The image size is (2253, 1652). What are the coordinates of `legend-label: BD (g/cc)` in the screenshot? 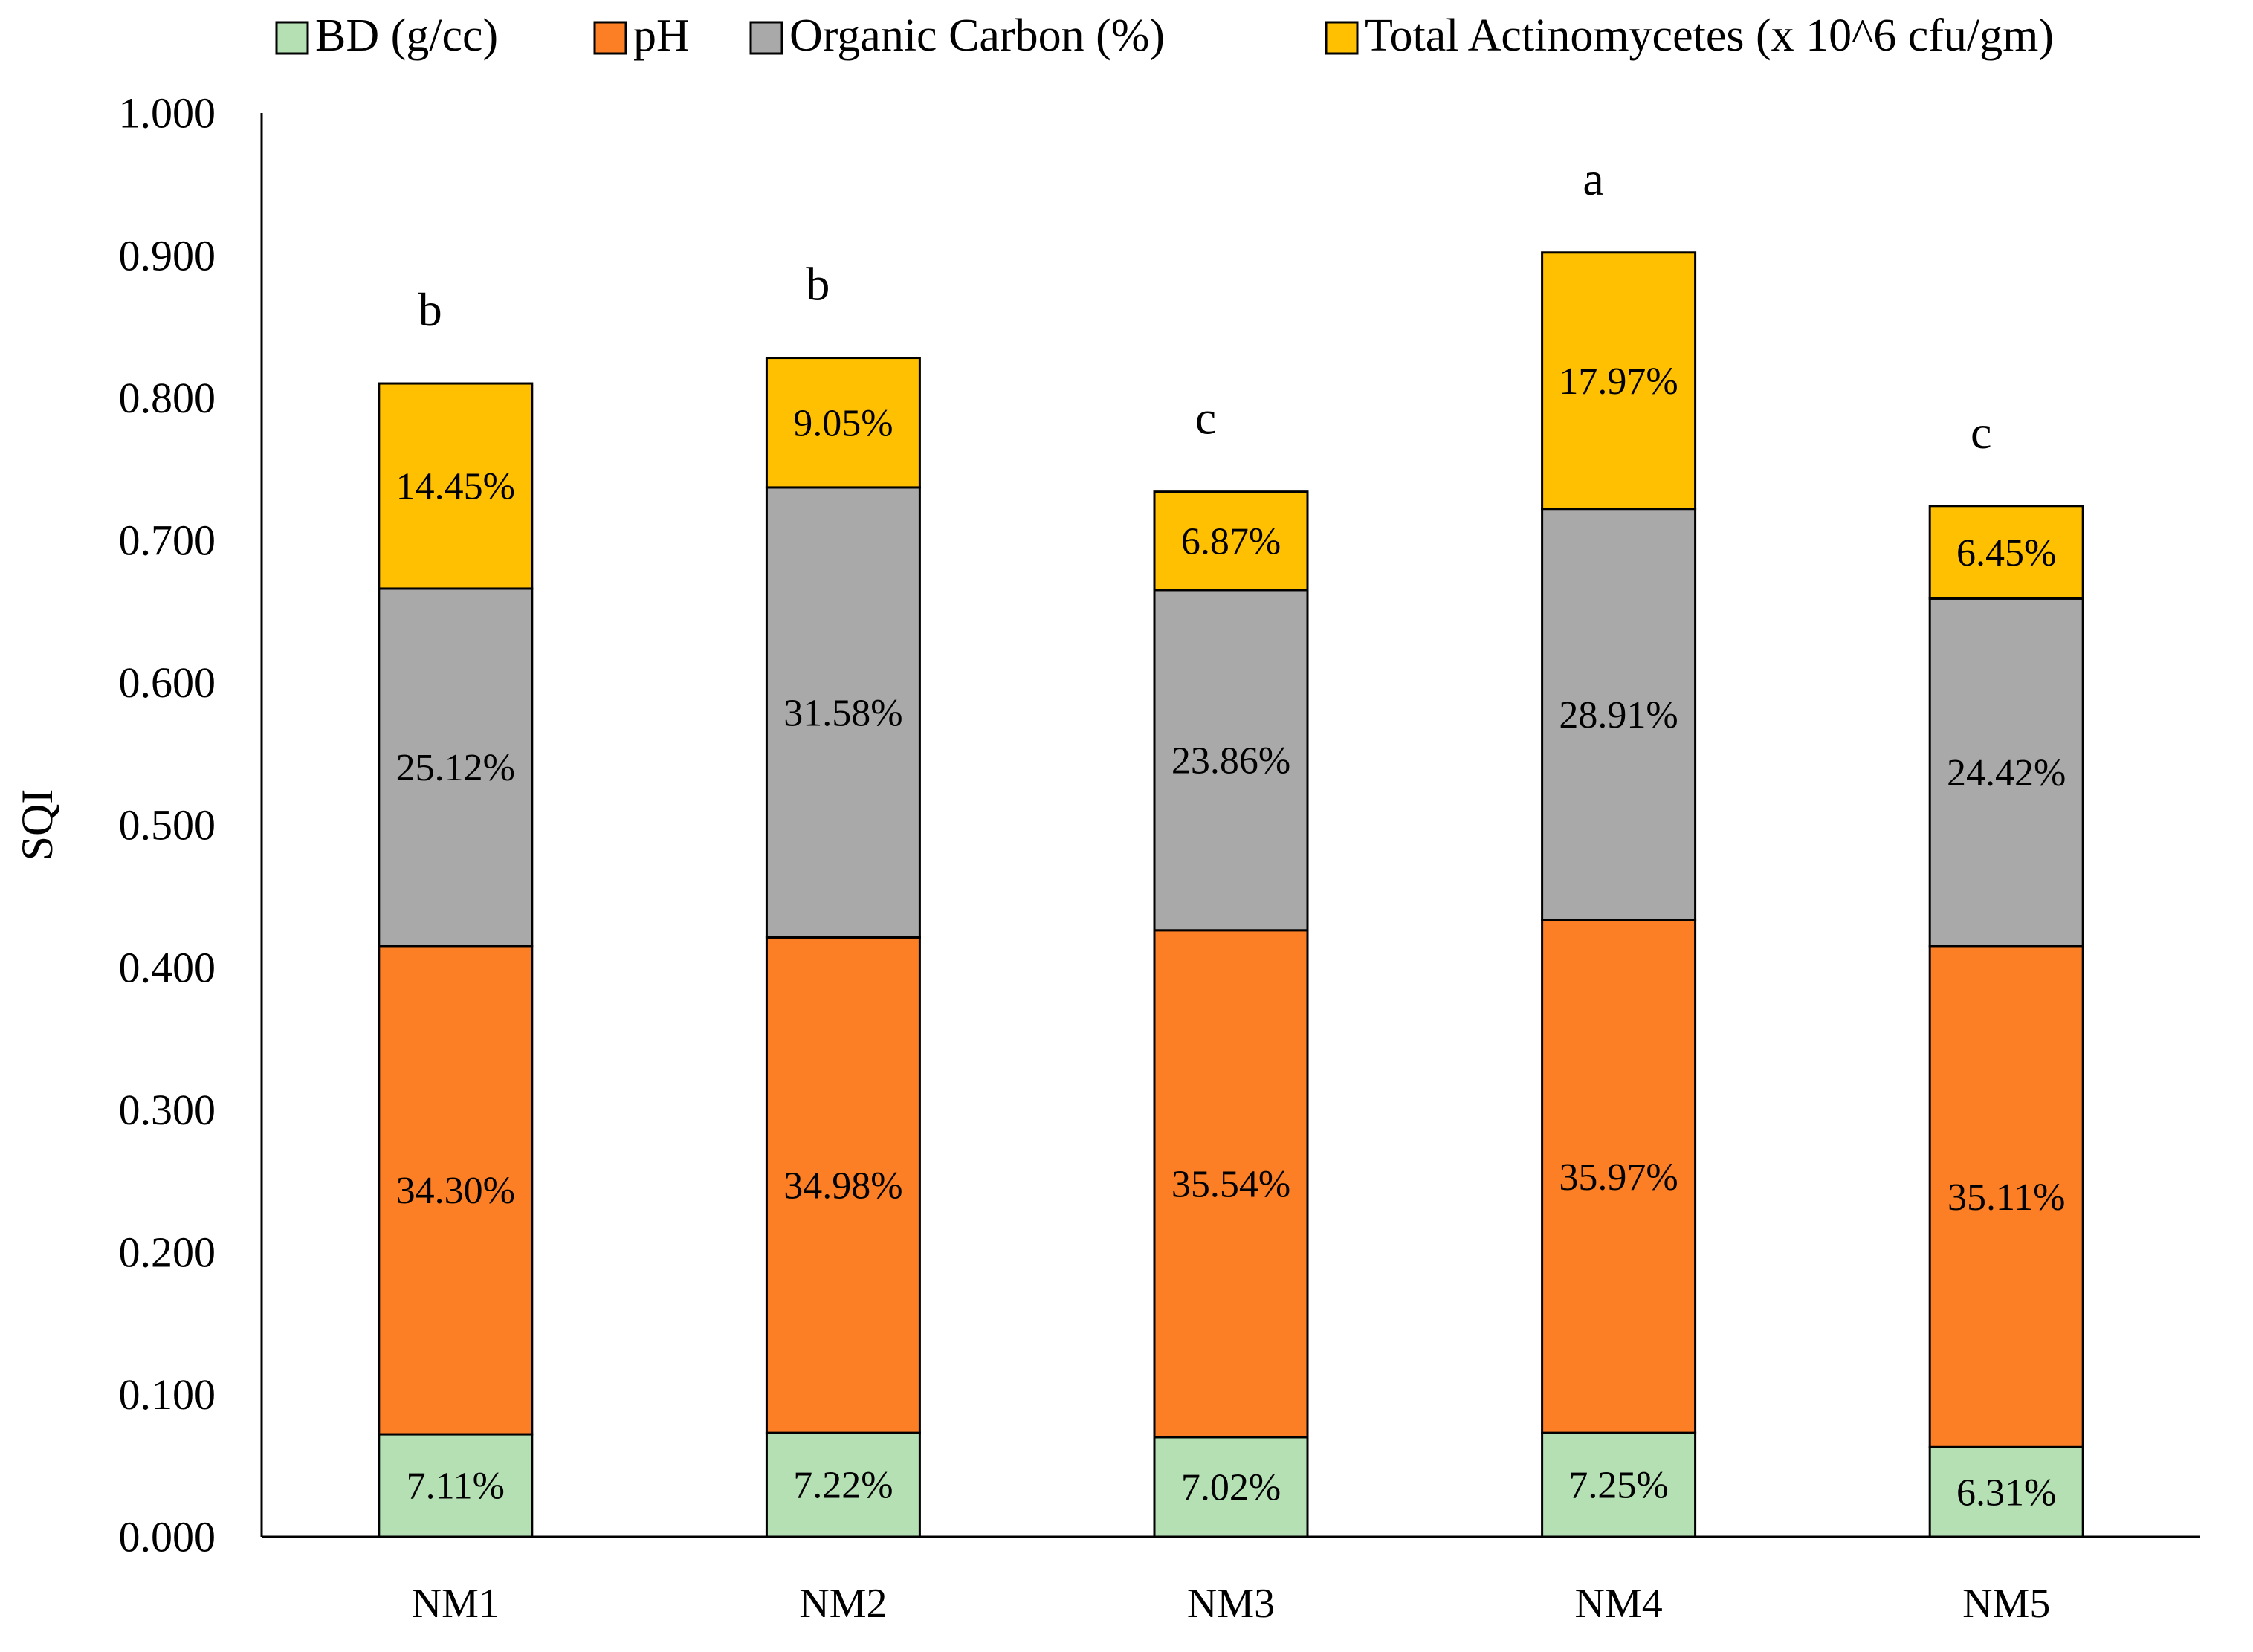 It's located at (406, 35).